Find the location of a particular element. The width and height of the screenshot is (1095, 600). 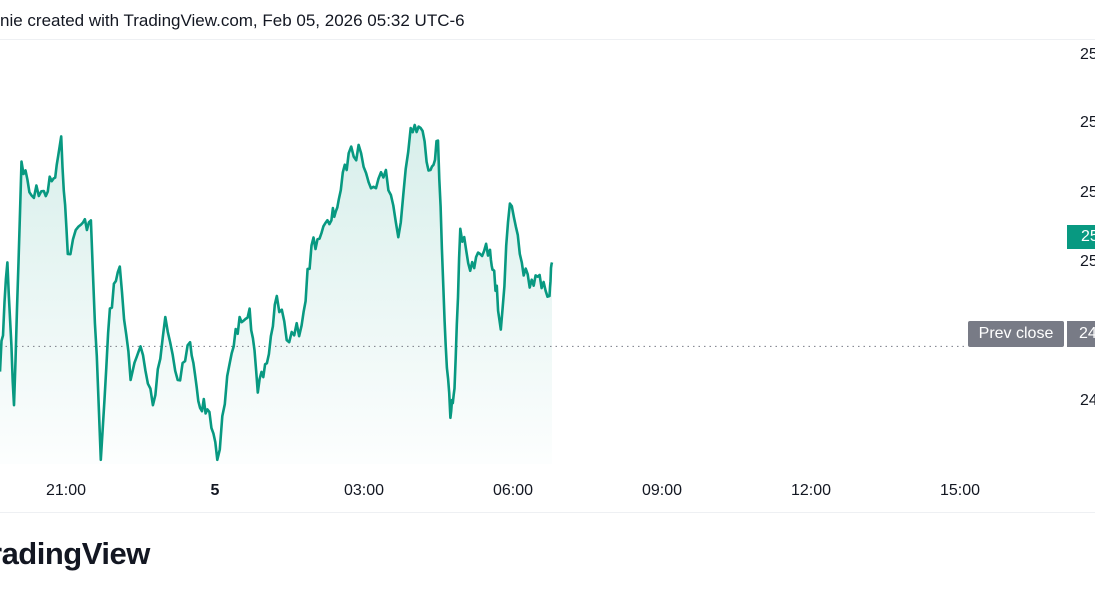

price-axis-label: 24 is located at coordinates (1087, 400).